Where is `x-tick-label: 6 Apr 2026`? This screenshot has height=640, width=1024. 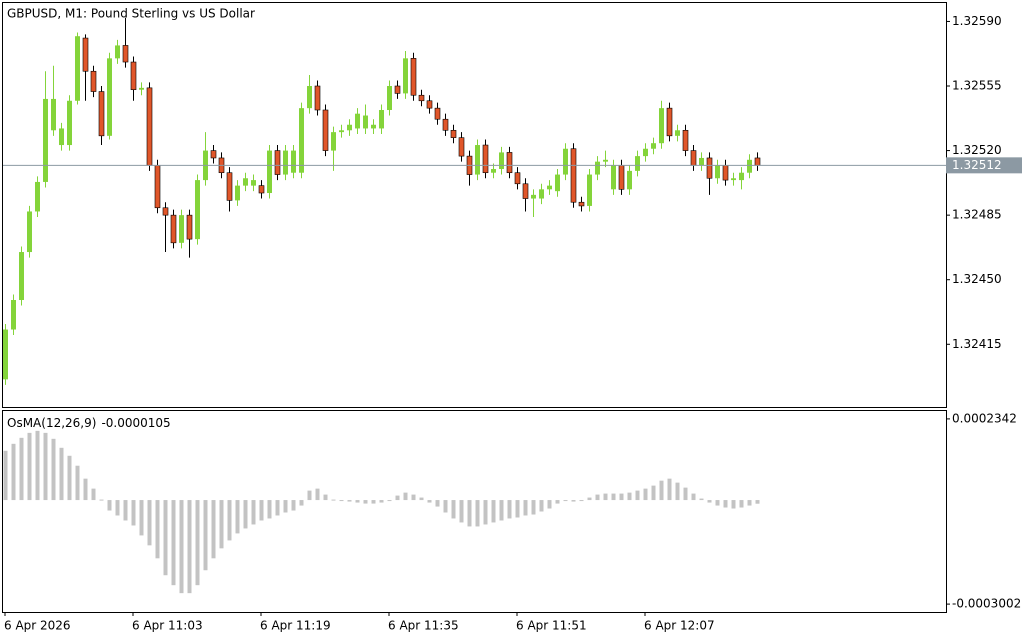
x-tick-label: 6 Apr 2026 is located at coordinates (37, 626).